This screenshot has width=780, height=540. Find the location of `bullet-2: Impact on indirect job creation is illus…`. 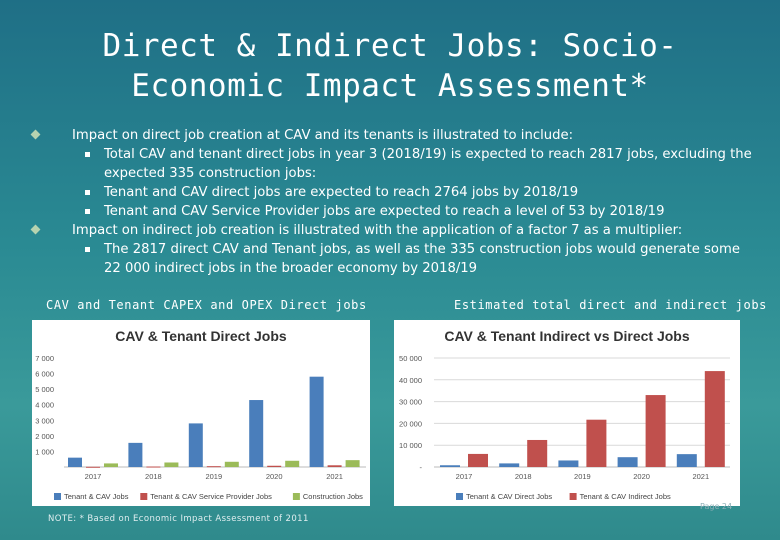

bullet-2: Impact on indirect job creation is illus… is located at coordinates (391, 230).